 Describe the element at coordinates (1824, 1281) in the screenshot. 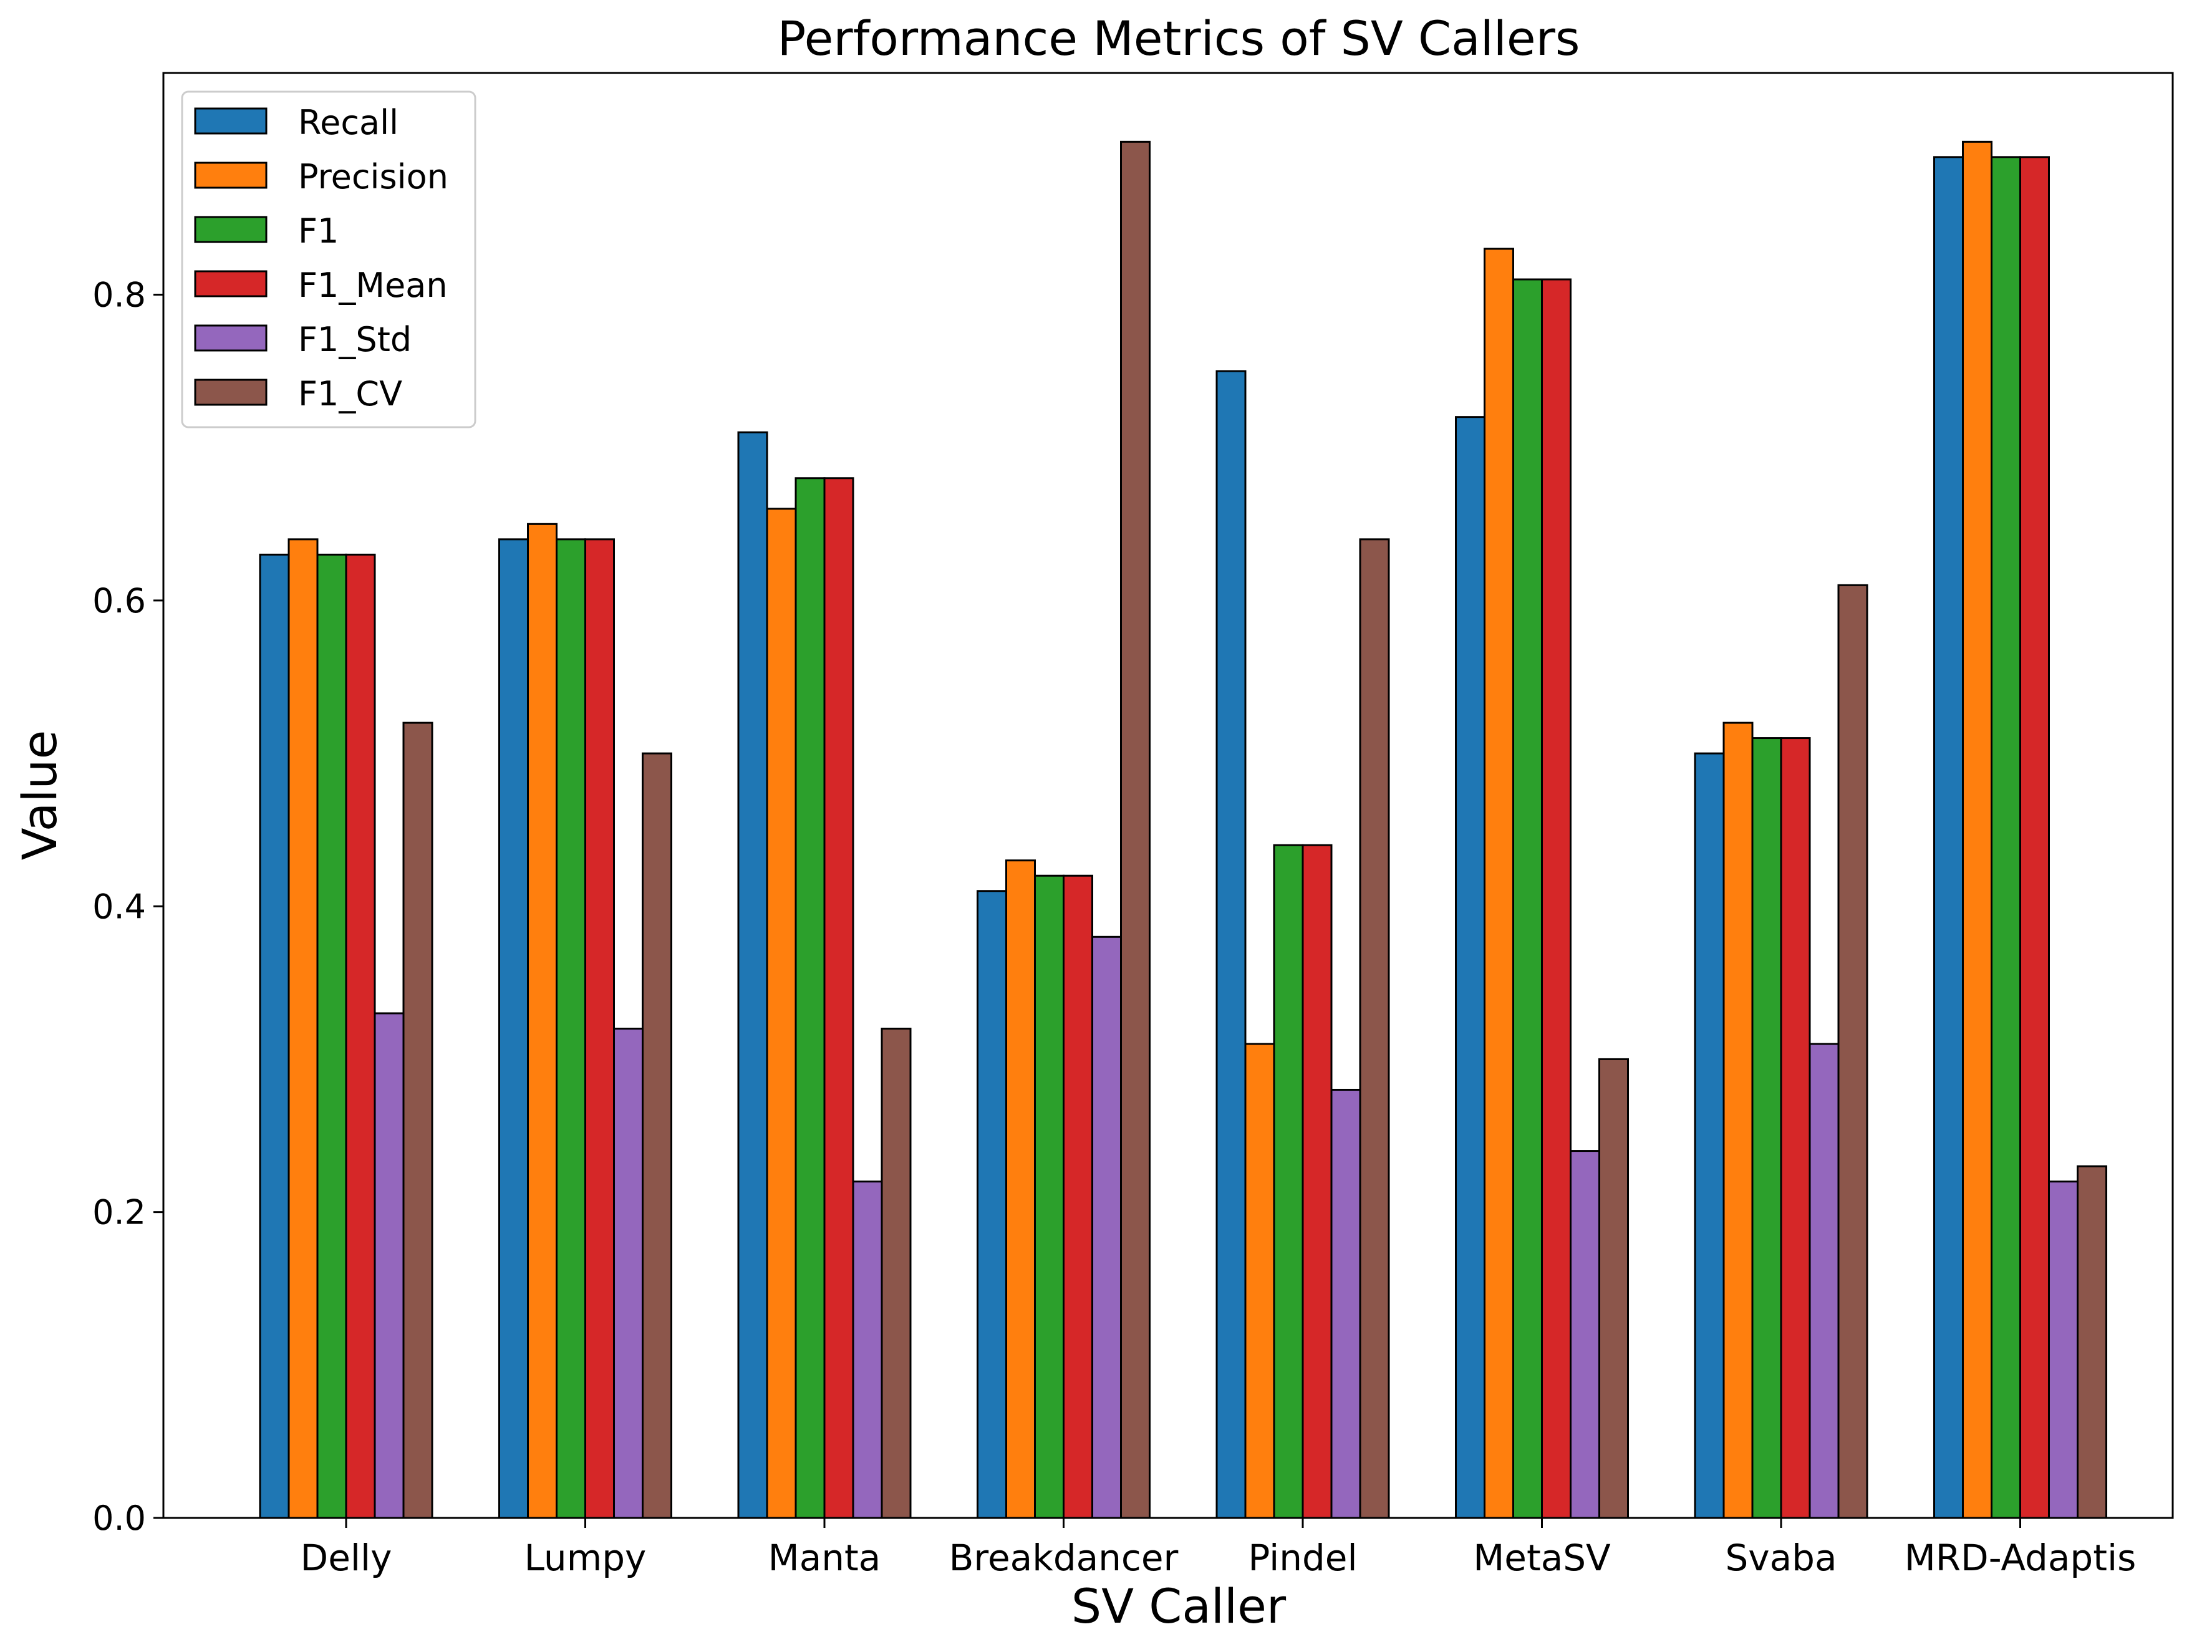

I see `bar-svaba-f1-std` at that location.